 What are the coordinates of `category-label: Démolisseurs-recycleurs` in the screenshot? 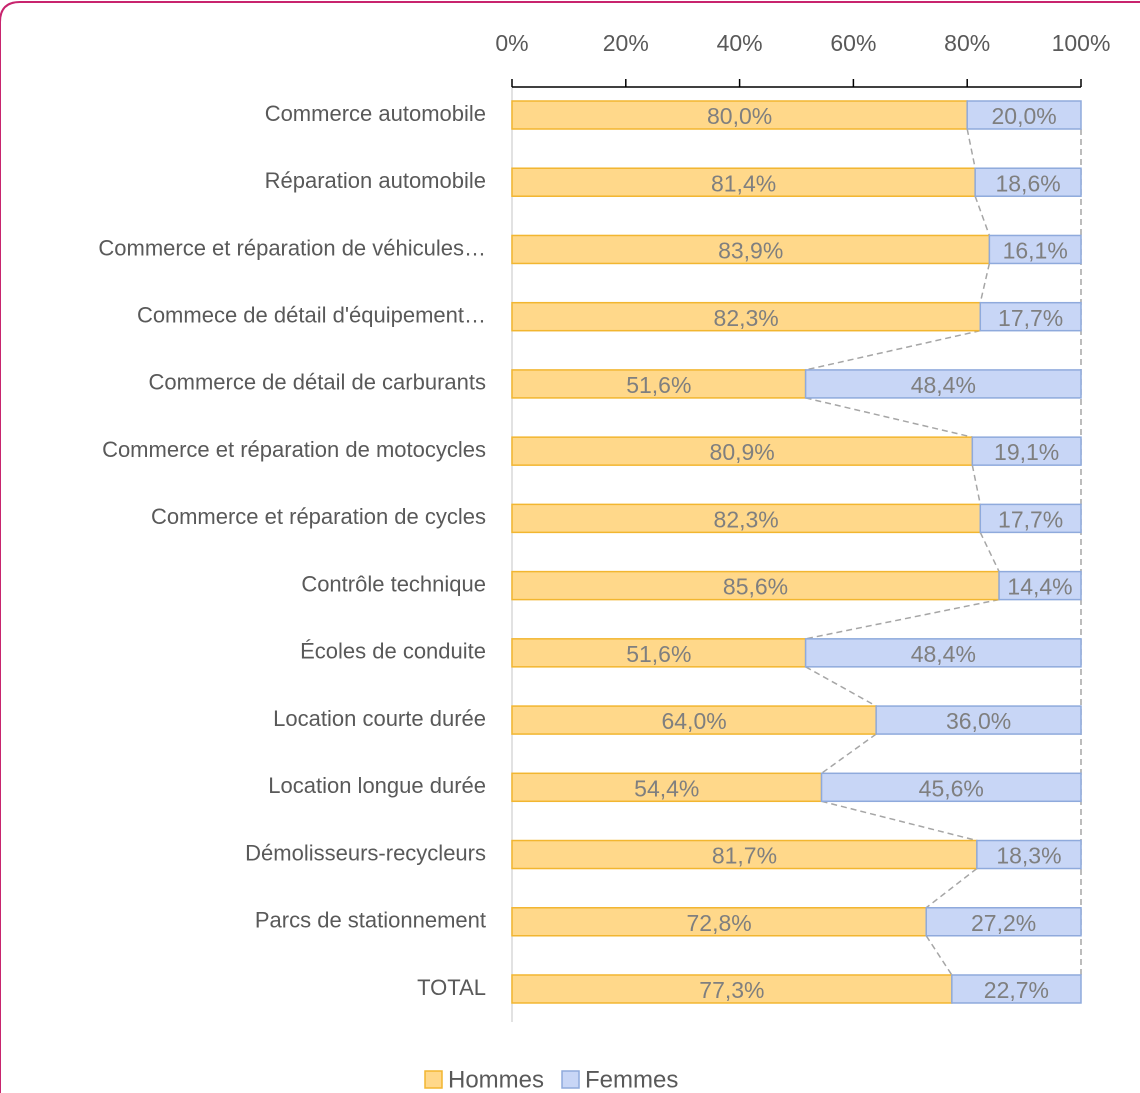 It's located at (365, 852).